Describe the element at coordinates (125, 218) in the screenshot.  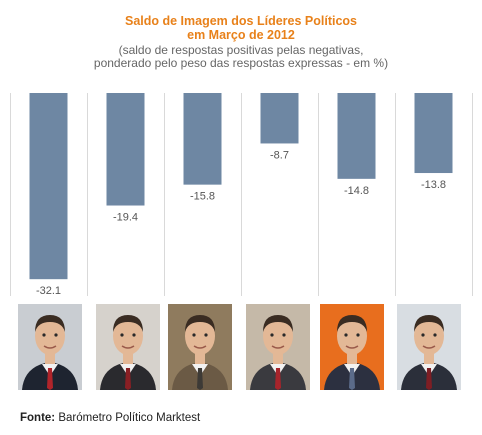
I see `data-label-2: -19.4` at that location.